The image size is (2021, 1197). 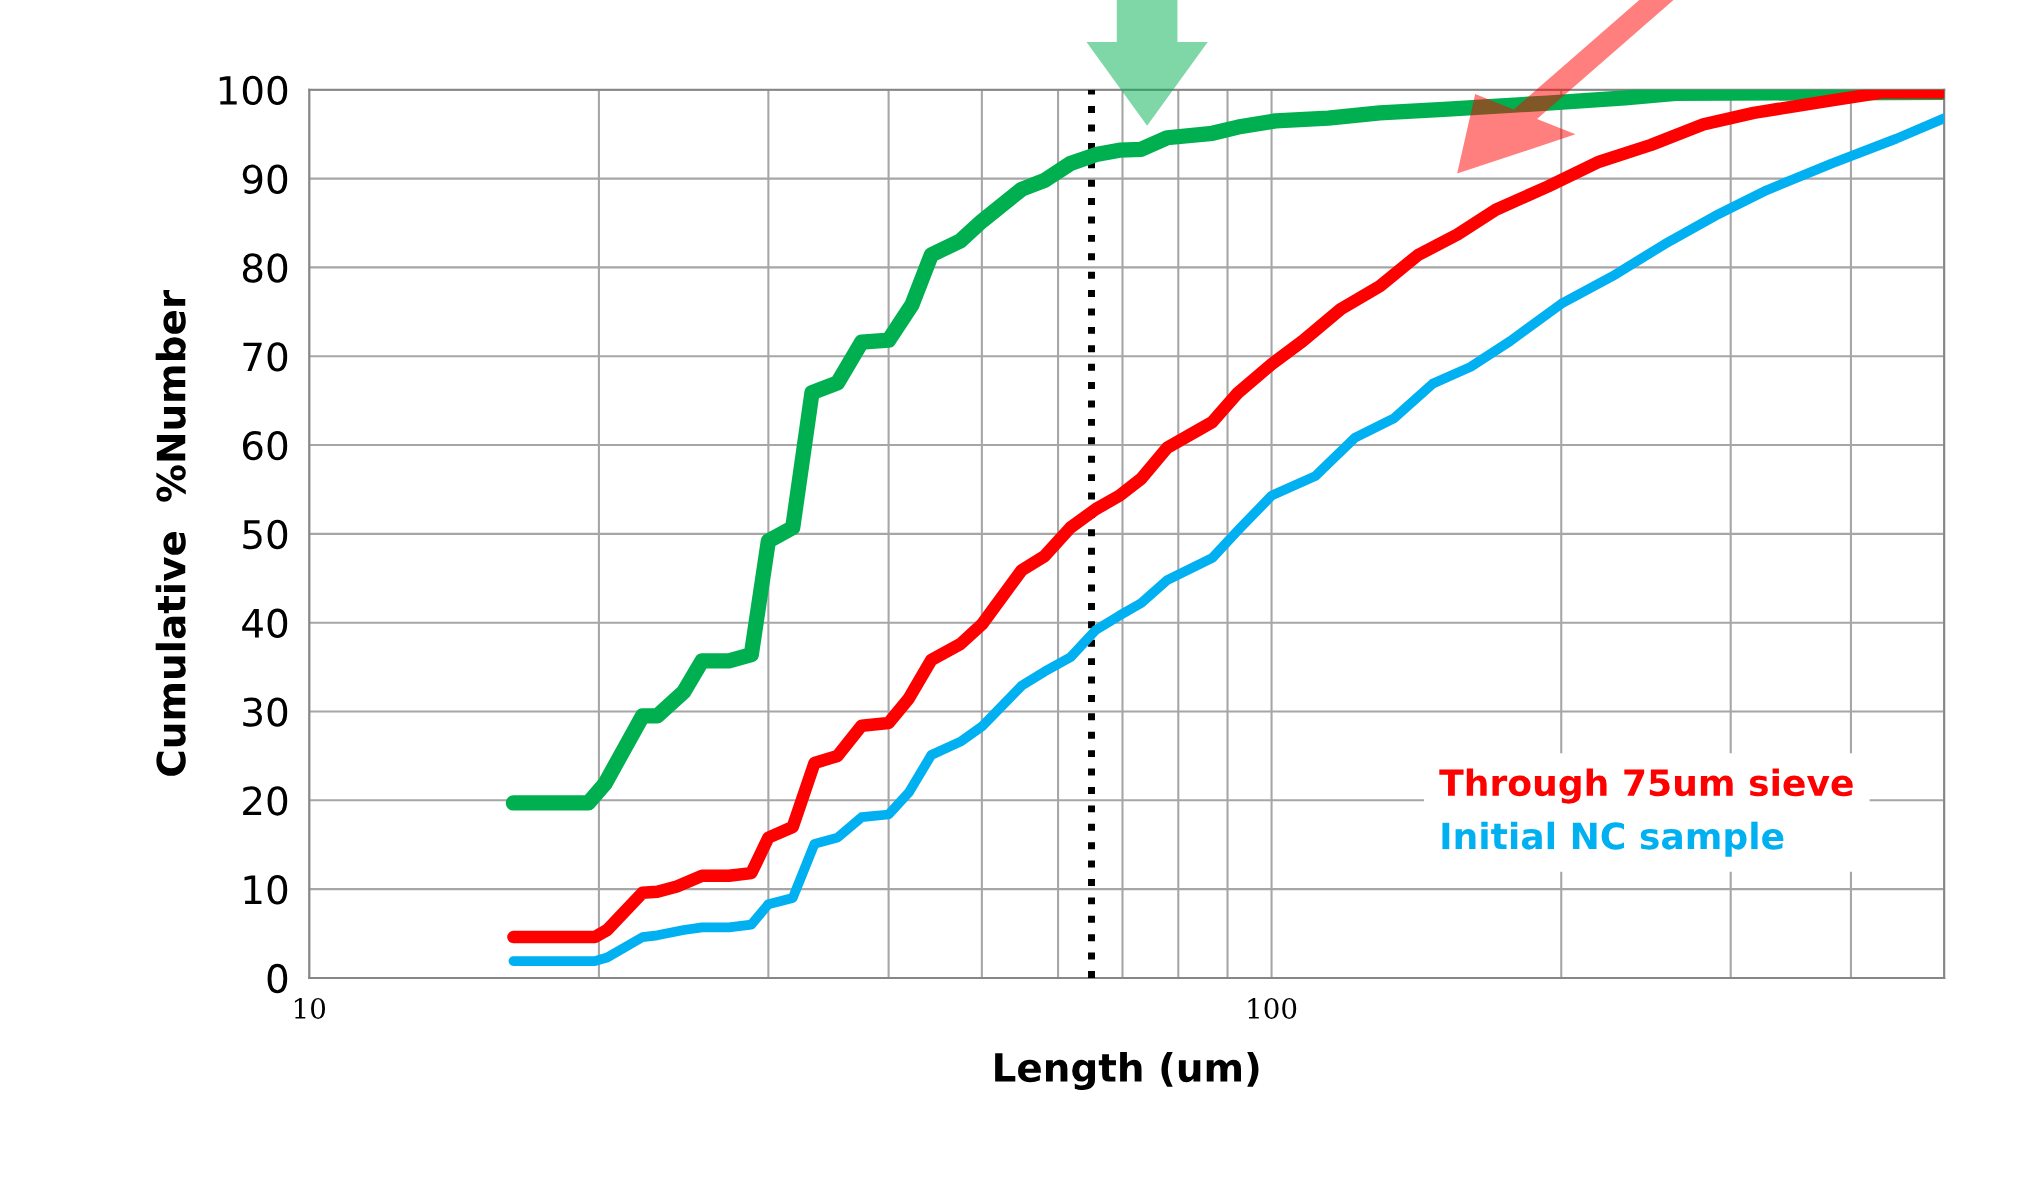 I want to click on text: Initial NC sample, so click(x=1613, y=839).